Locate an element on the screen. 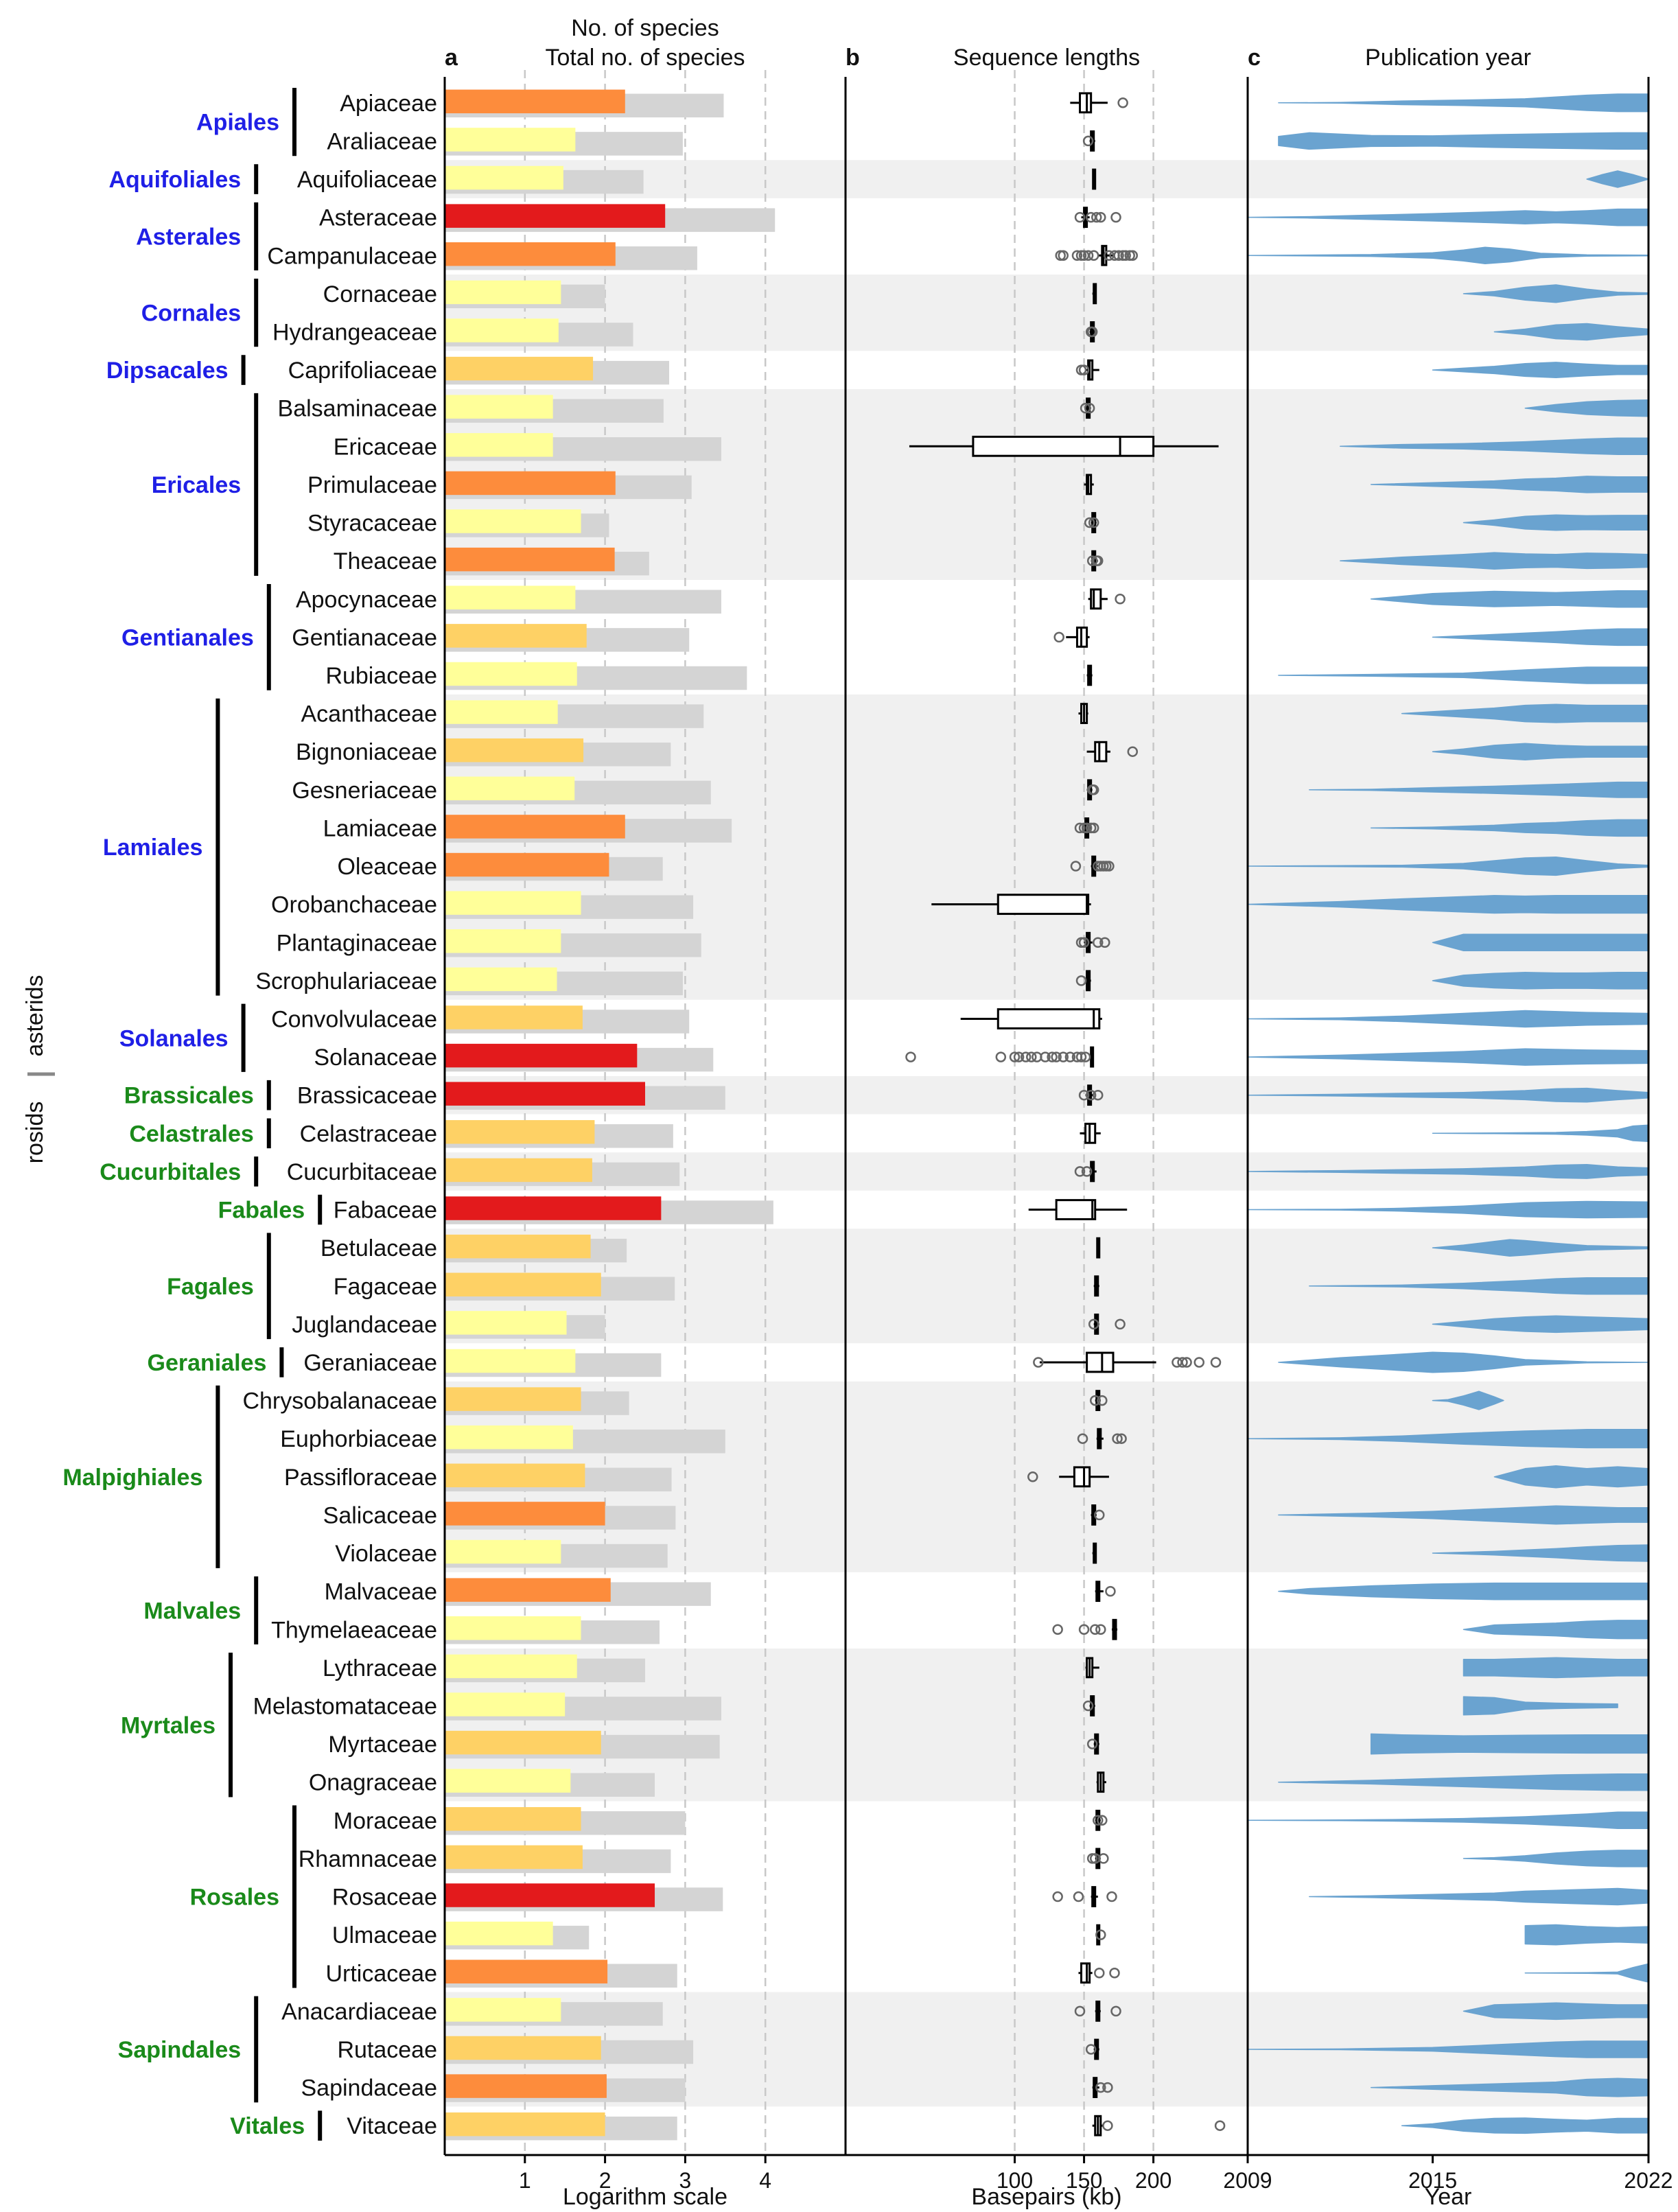  panel-c-xlabel: Year is located at coordinates (1448, 2197).